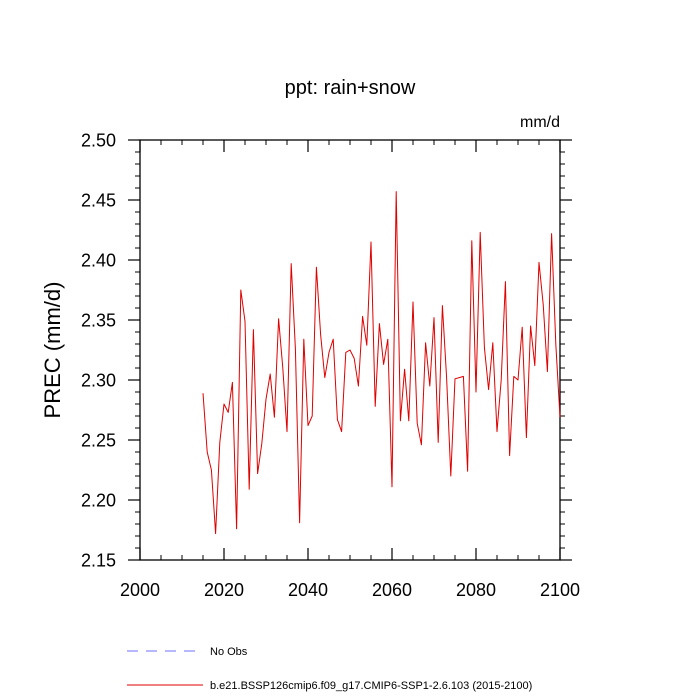 The height and width of the screenshot is (700, 700). What do you see at coordinates (140, 590) in the screenshot?
I see `x-tick-label: 2000` at bounding box center [140, 590].